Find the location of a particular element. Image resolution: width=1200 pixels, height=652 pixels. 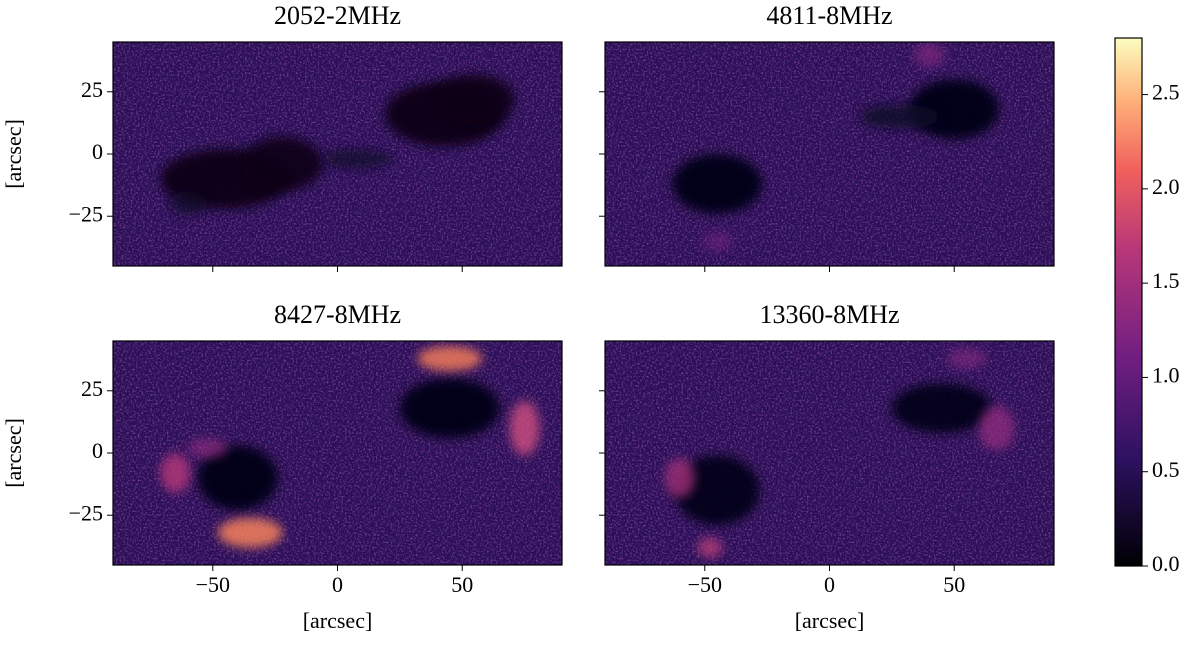

colorbar is located at coordinates (1128, 302).